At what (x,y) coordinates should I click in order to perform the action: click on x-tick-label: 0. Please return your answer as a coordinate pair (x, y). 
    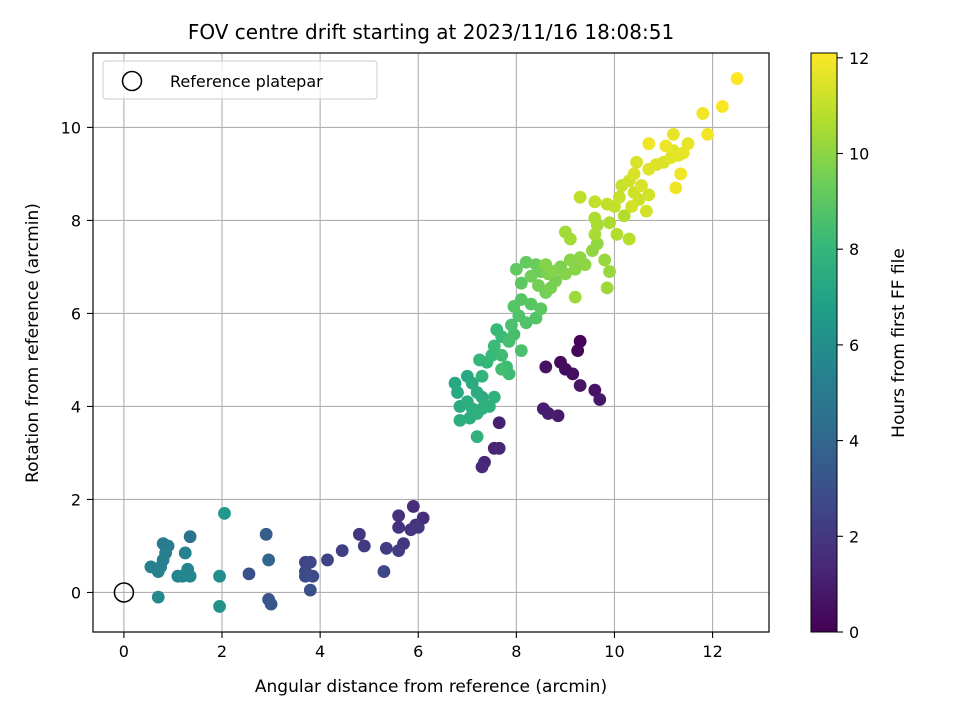
    Looking at the image, I should click on (124, 651).